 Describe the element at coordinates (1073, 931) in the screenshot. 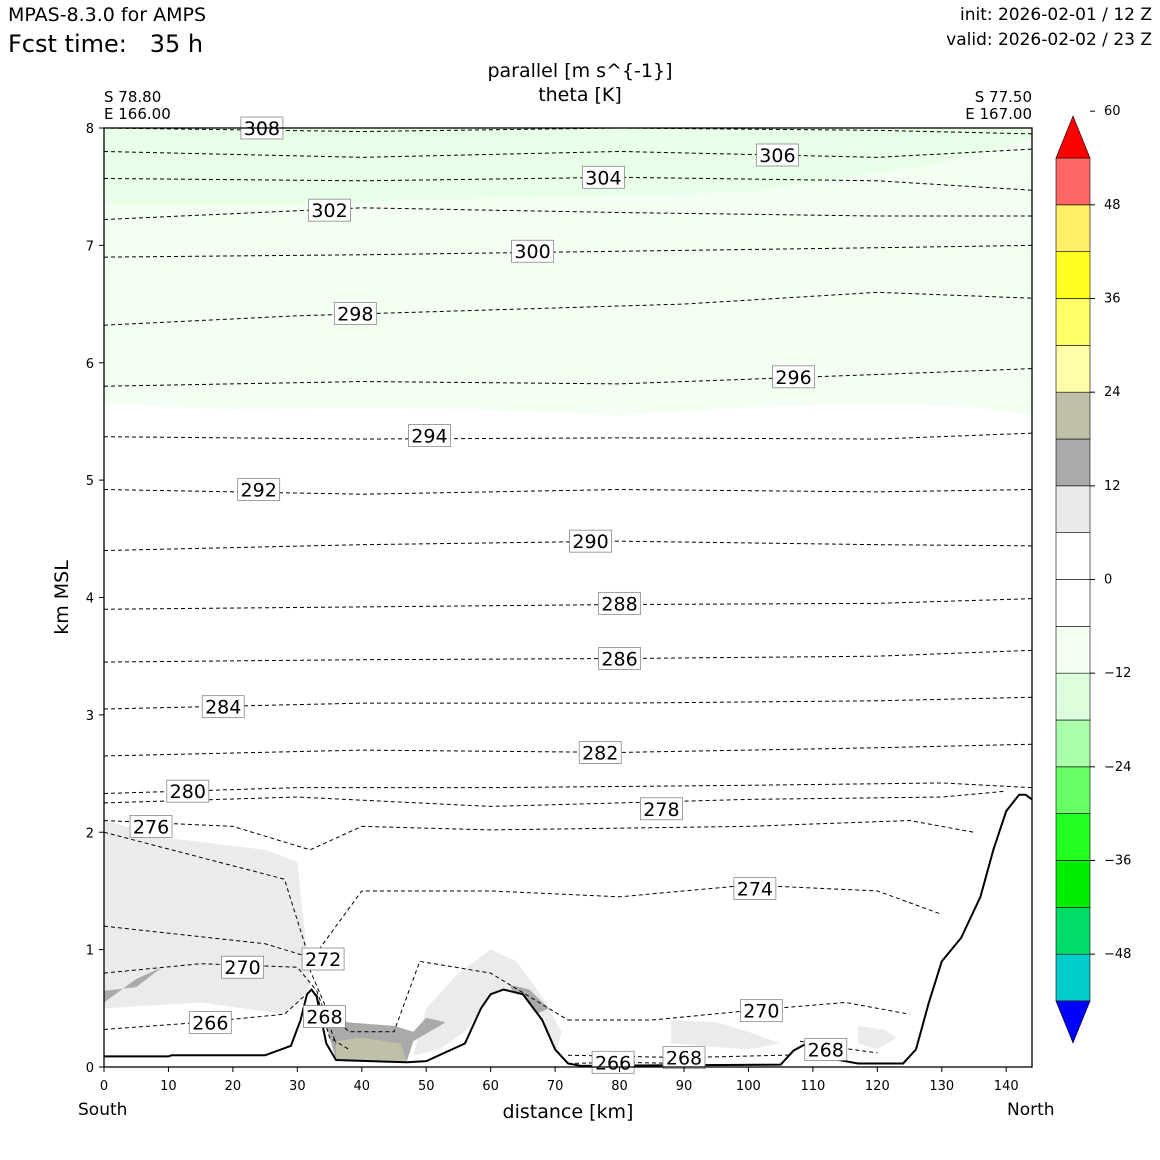

I see `colorbar-segment--48` at that location.